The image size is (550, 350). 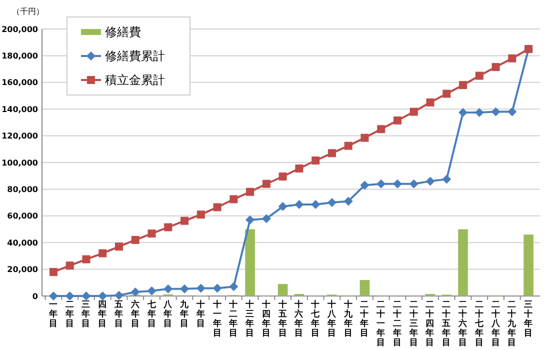 I want to click on y-tick-label: 120,000, so click(x=20, y=136).